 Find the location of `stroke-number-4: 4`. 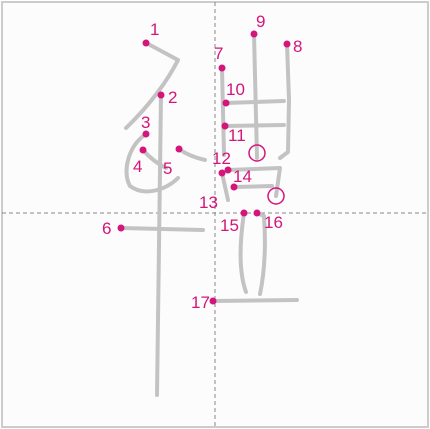

stroke-number-4: 4 is located at coordinates (137, 166).